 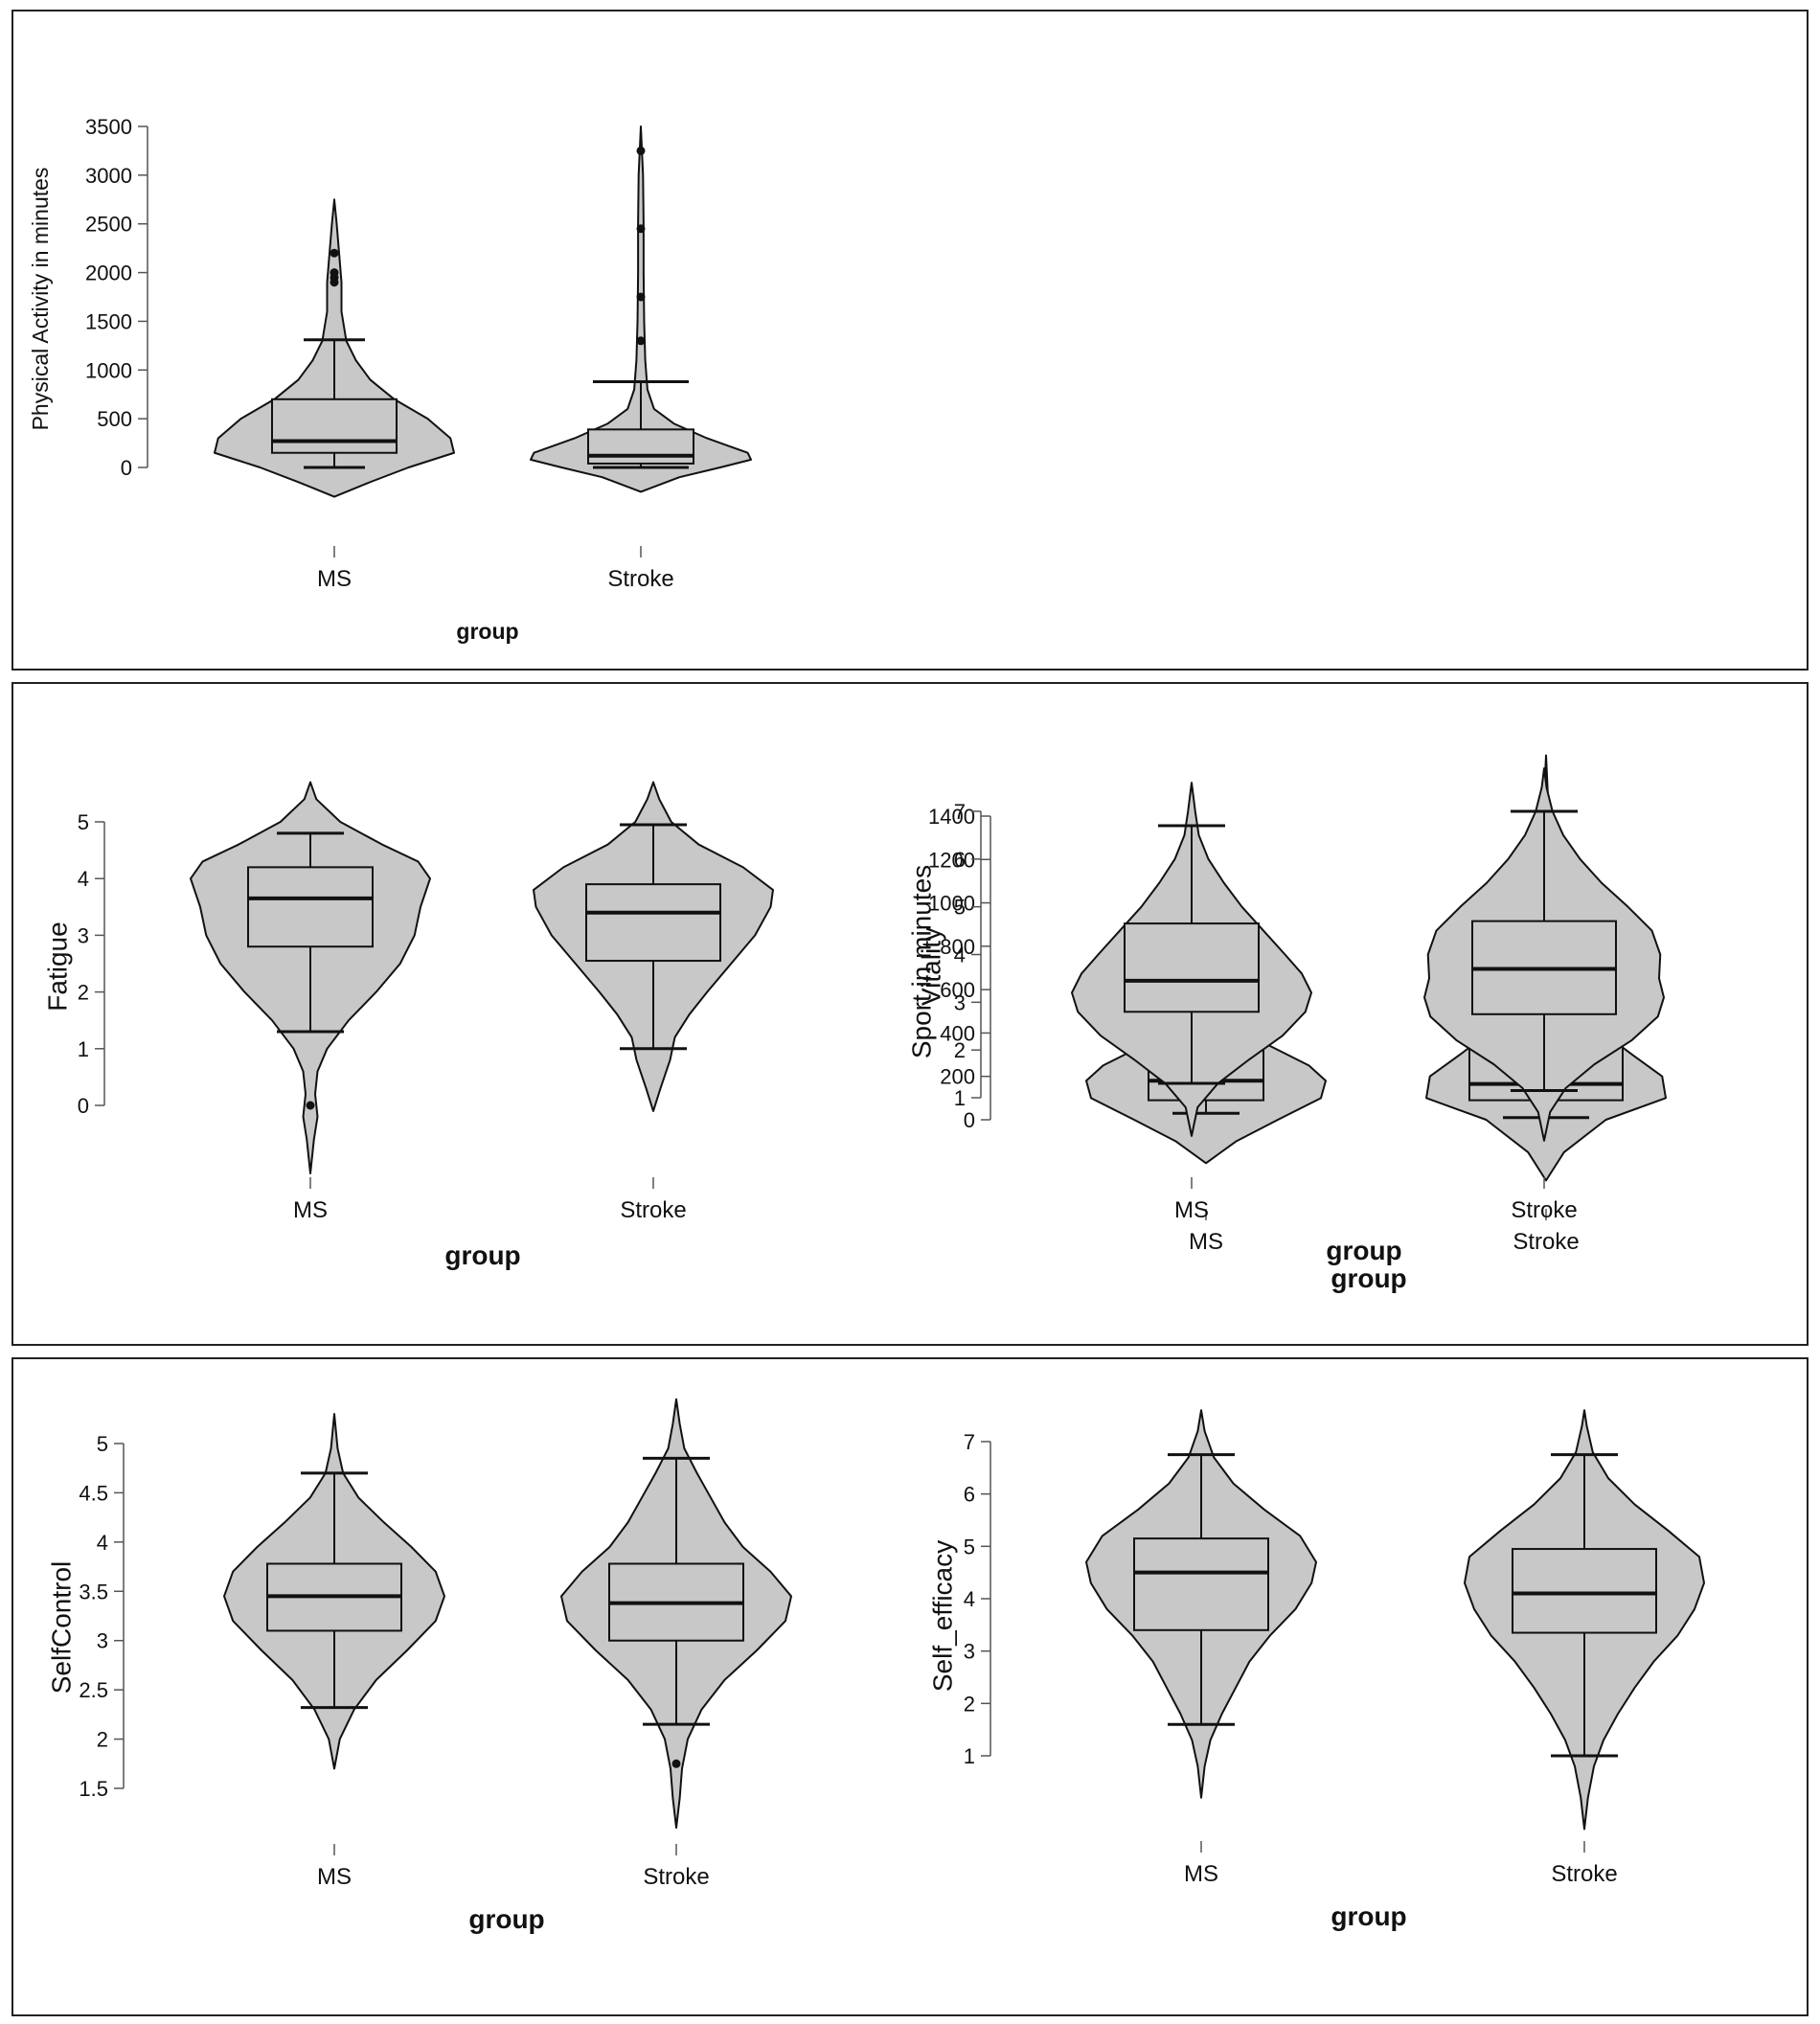 What do you see at coordinates (408, 1025) in the screenshot?
I see `violin-chart-2: 0 1 2 3 4 5 Fatigue group MS Stroke` at bounding box center [408, 1025].